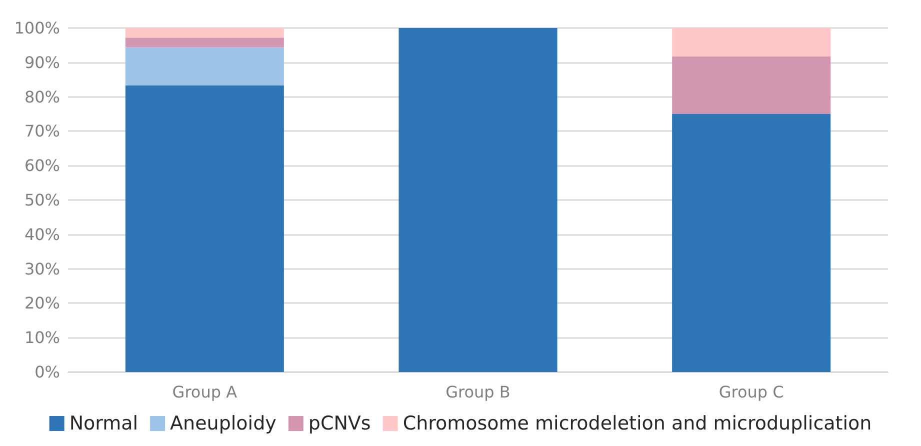 The height and width of the screenshot is (446, 921). What do you see at coordinates (42, 131) in the screenshot?
I see `y-tick-label: 70%` at bounding box center [42, 131].